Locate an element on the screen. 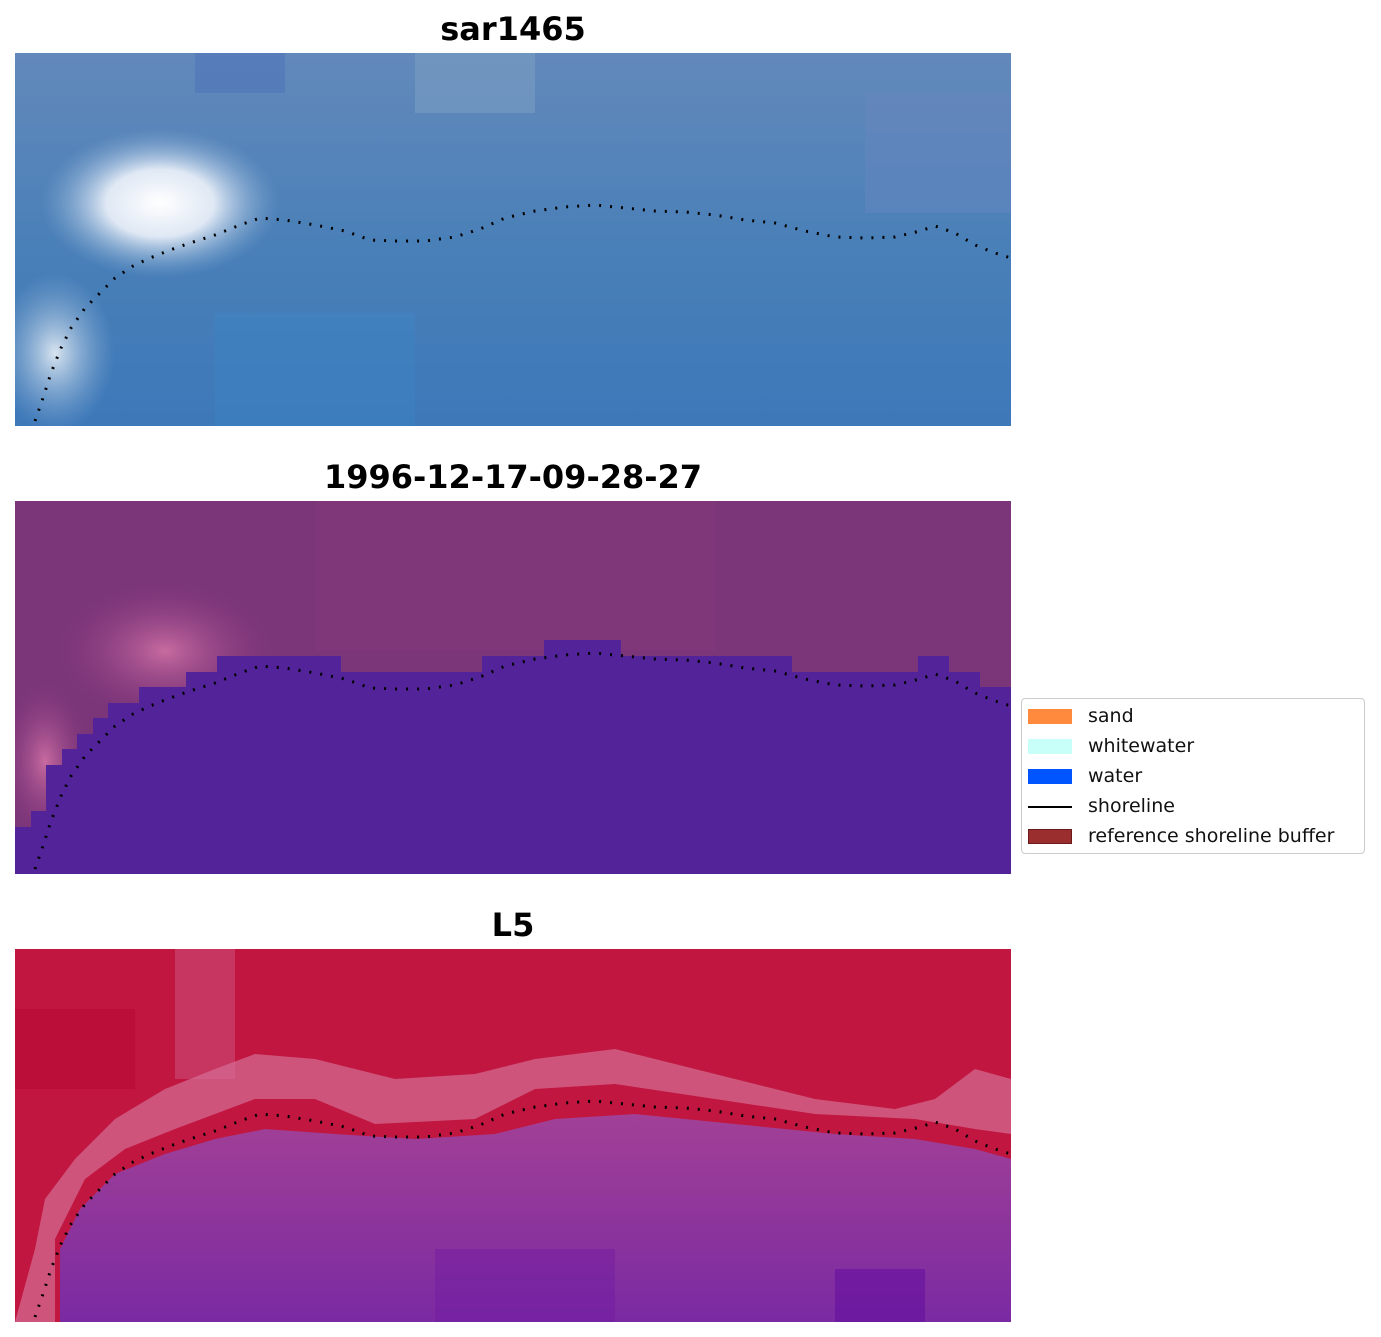 This screenshot has width=1381, height=1337. water-region is located at coordinates (535, 1218).